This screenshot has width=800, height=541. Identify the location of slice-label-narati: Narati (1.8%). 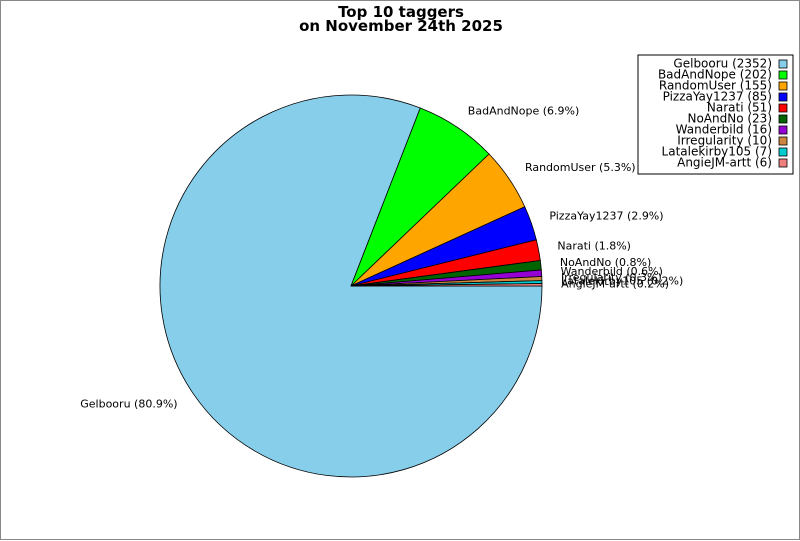
(594, 246).